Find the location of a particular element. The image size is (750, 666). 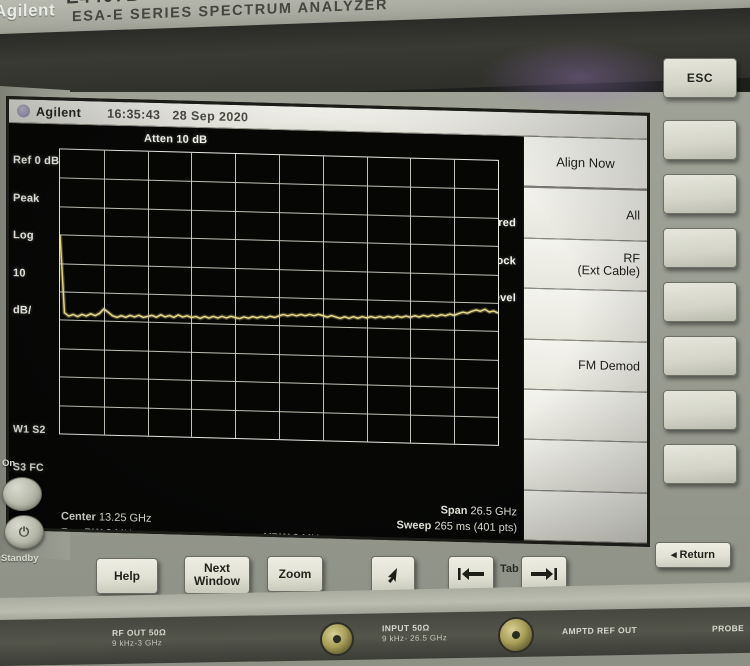

softkey-all: All is located at coordinates (585, 214).